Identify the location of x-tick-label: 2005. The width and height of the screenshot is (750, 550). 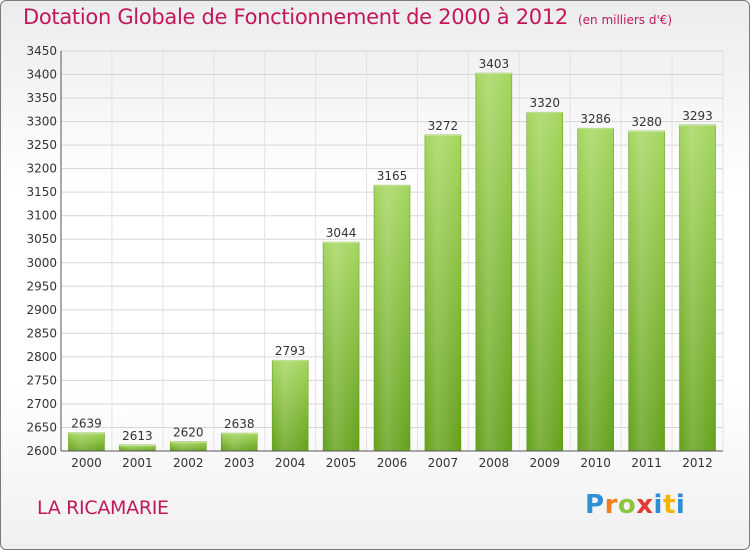
(341, 463).